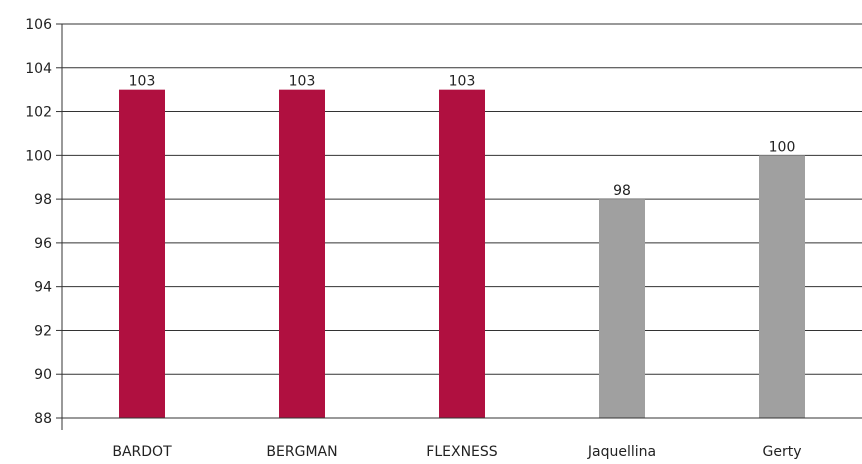  Describe the element at coordinates (38, 156) in the screenshot. I see `y-tick-label: 100` at that location.